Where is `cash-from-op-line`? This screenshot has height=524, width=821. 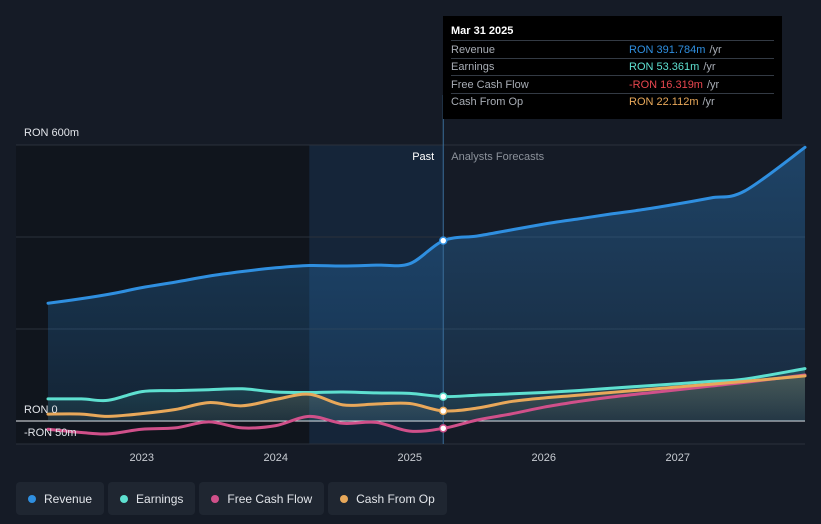 cash-from-op-line is located at coordinates (426, 396).